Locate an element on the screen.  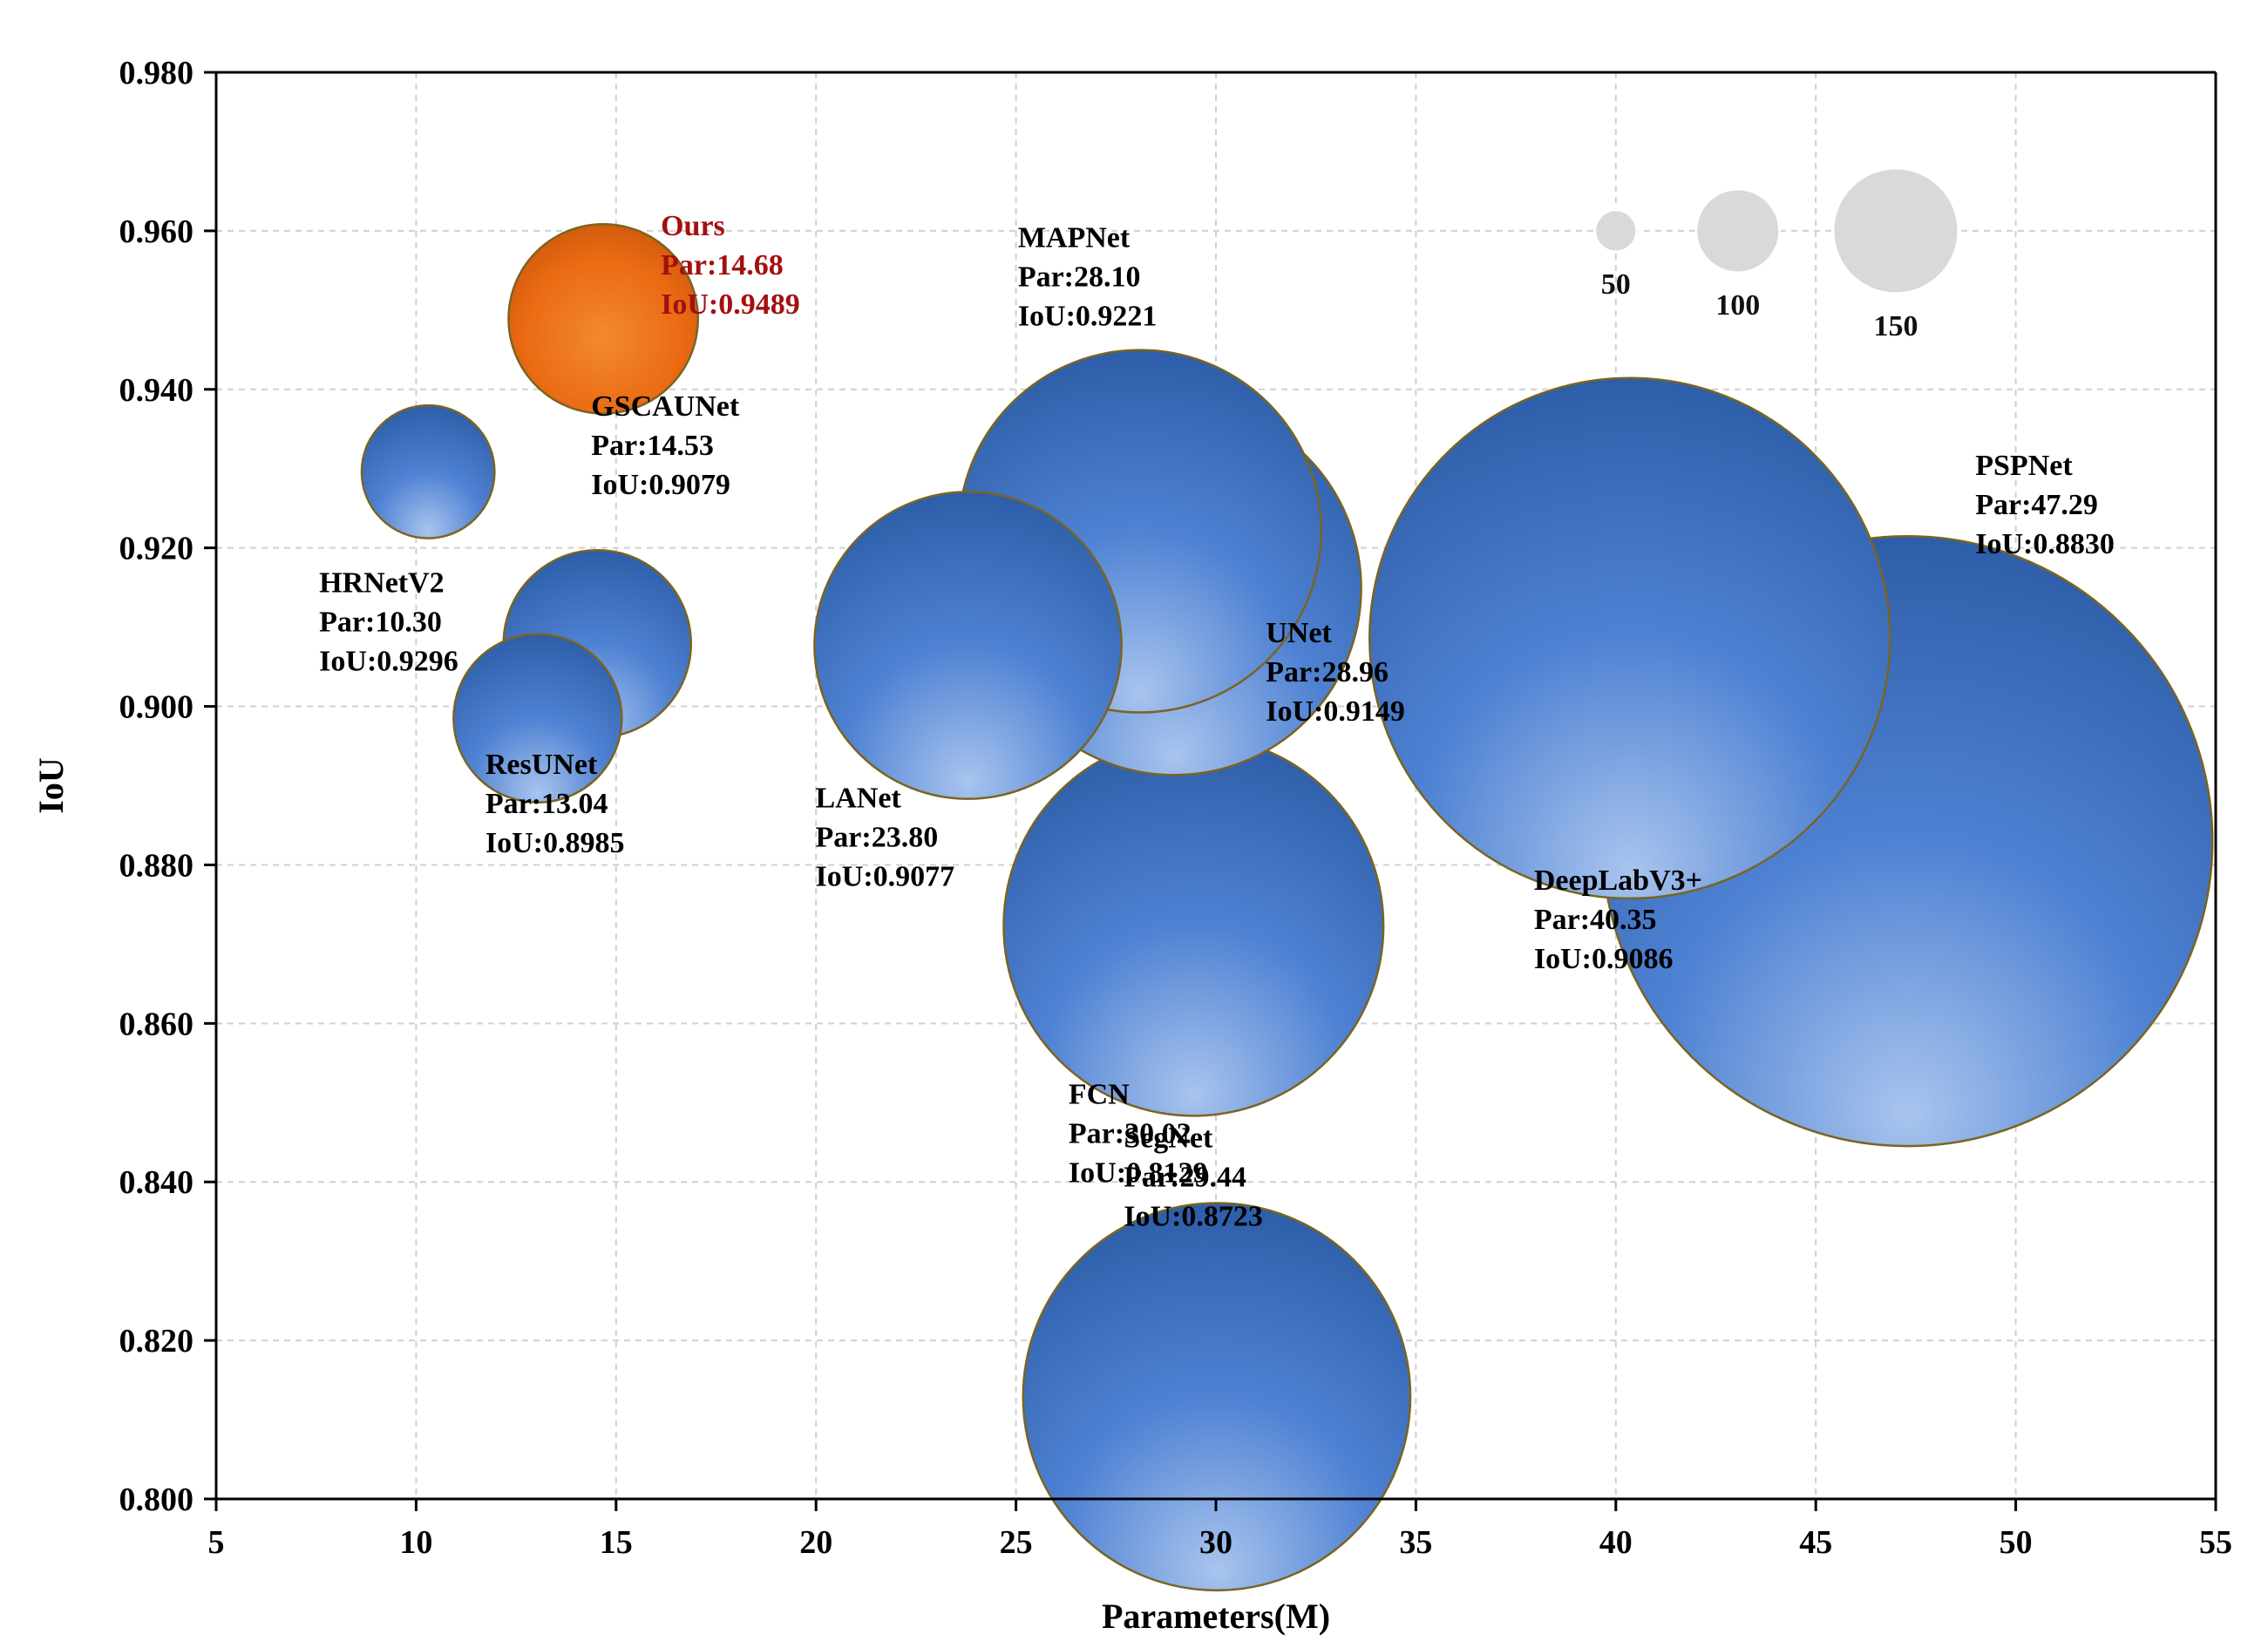
size-legend-label-50: 50 is located at coordinates (1616, 284).